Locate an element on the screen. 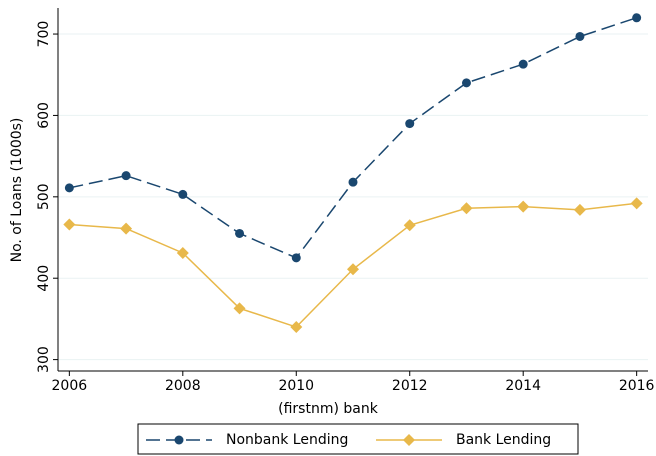 This screenshot has width=656, height=456. x-tick-label: 2006 is located at coordinates (70, 386).